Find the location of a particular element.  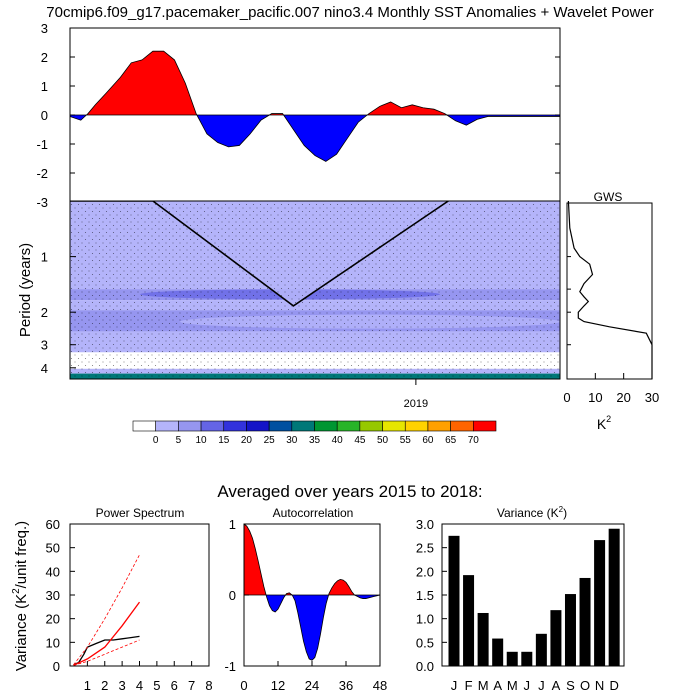

colorbar-label: 35 is located at coordinates (315, 440).